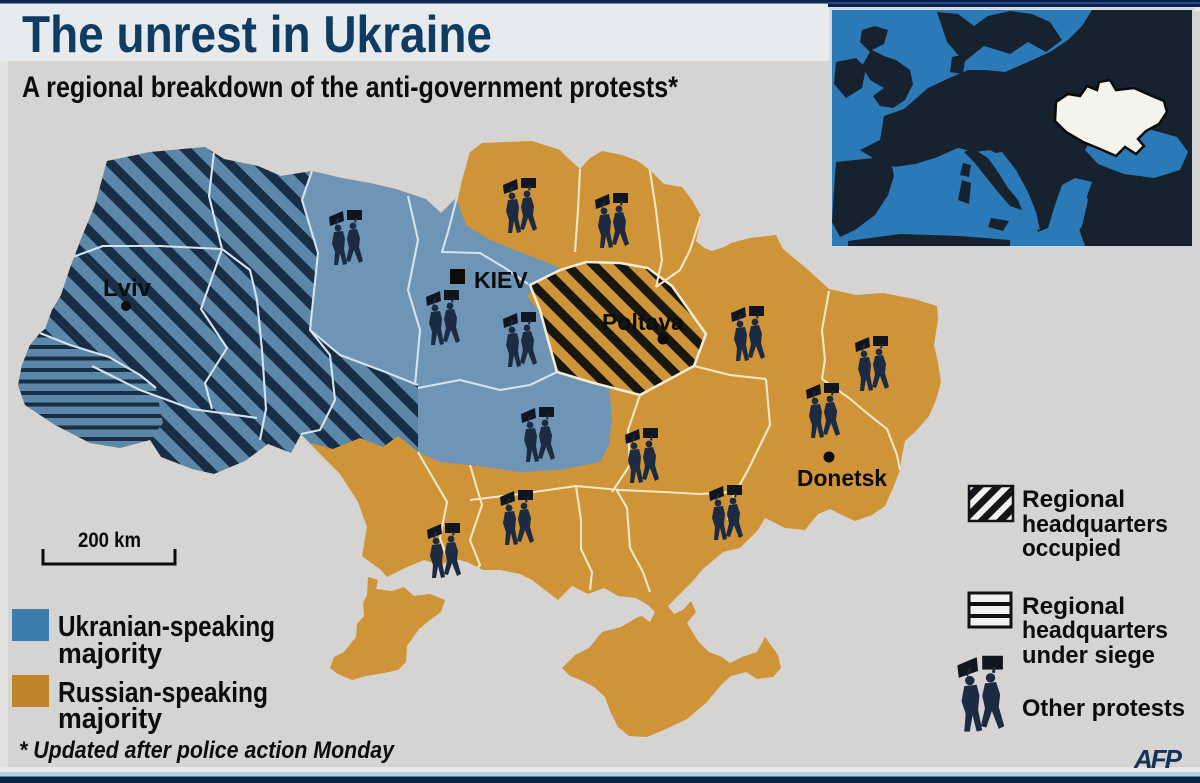 This screenshot has width=1200, height=783. I want to click on svg-text: Lviv, so click(127, 288).